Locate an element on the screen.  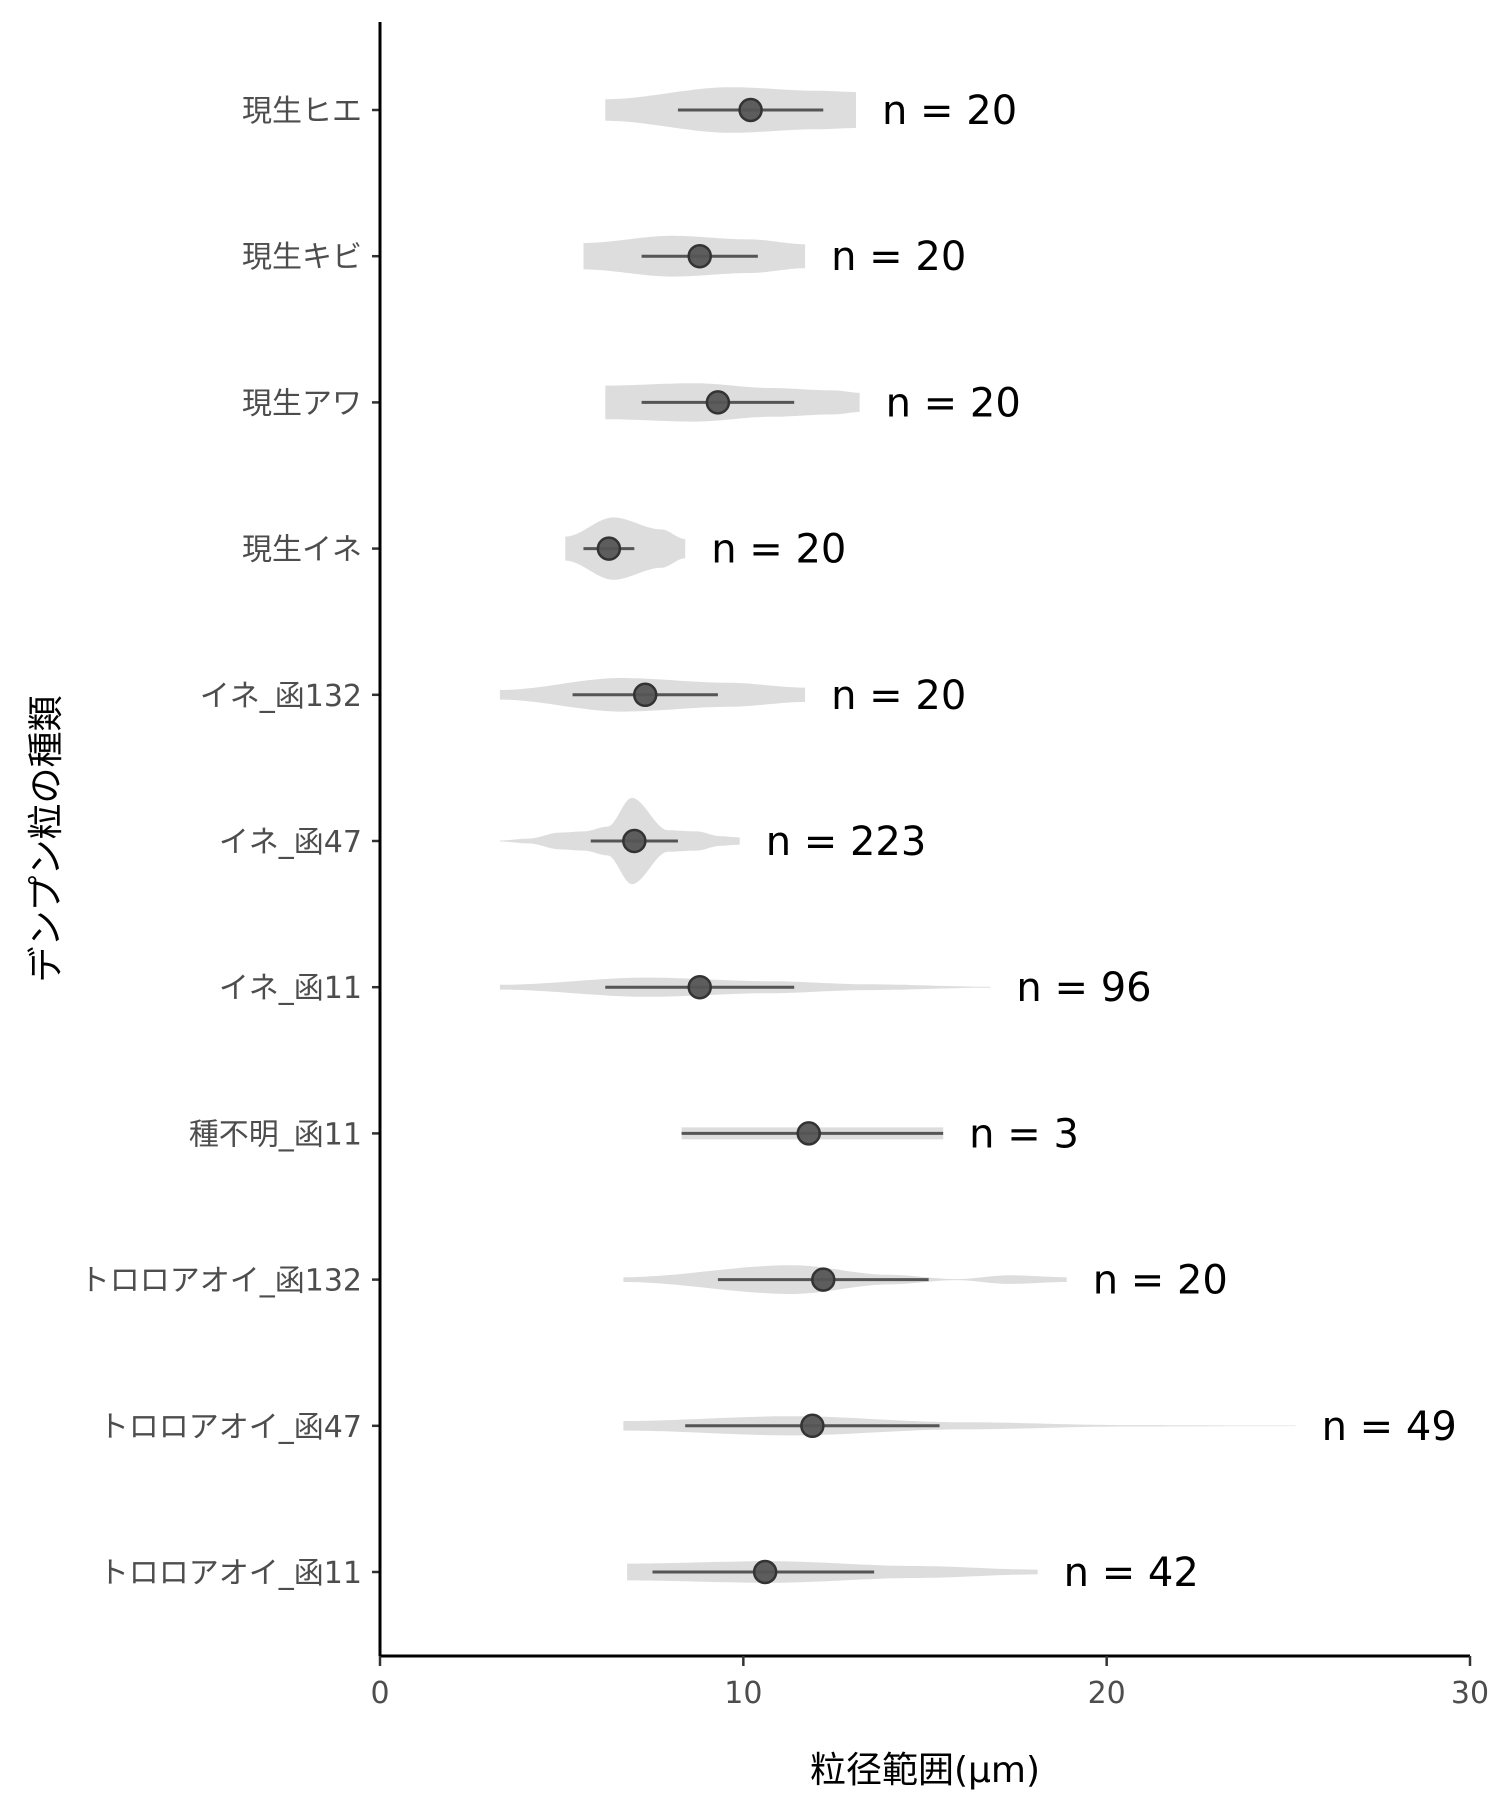
violin-shape is located at coordinates (959, 1426).